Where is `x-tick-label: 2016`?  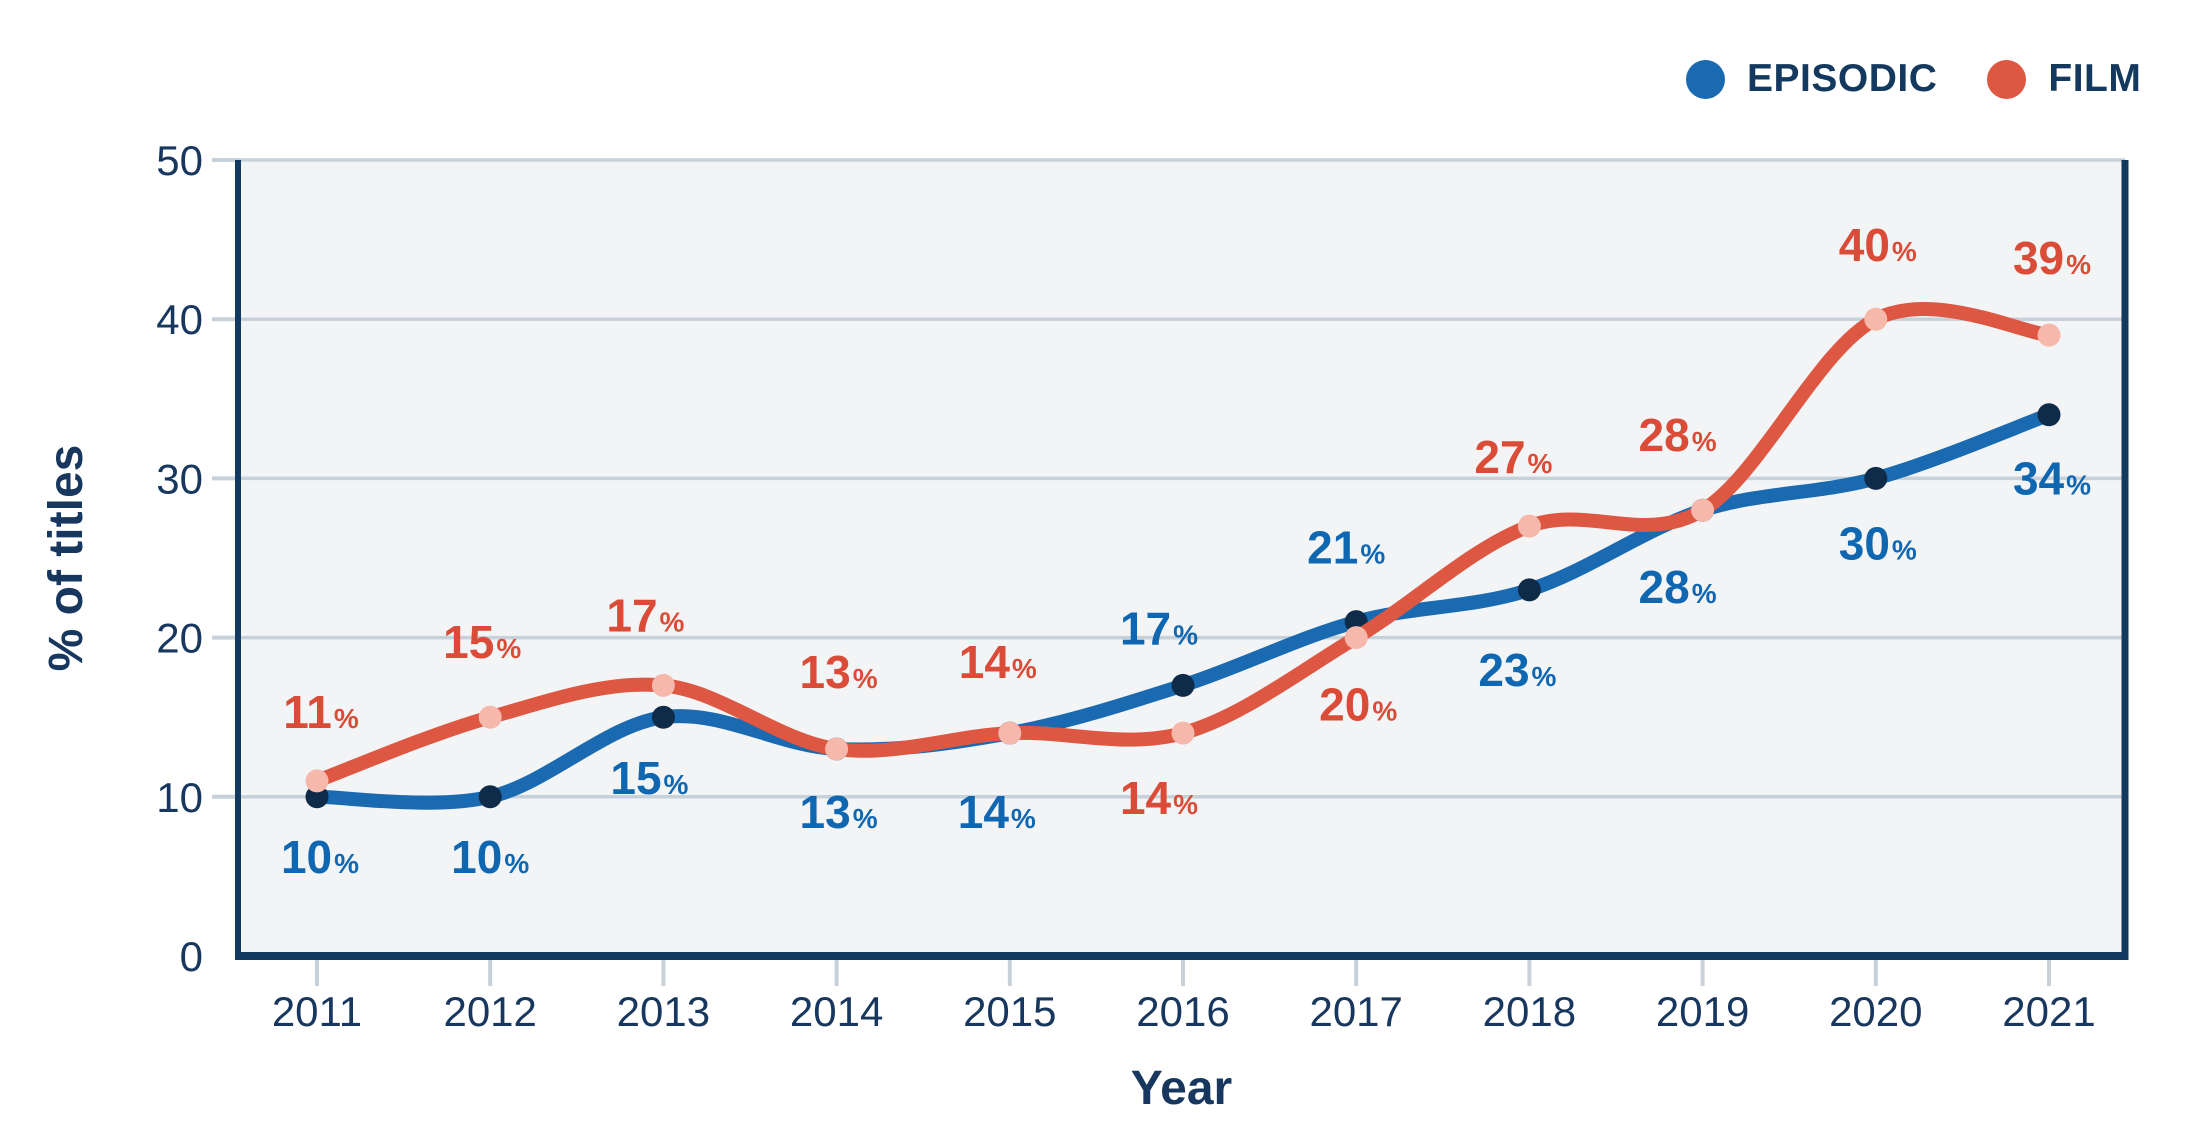 x-tick-label: 2016 is located at coordinates (1182, 1011).